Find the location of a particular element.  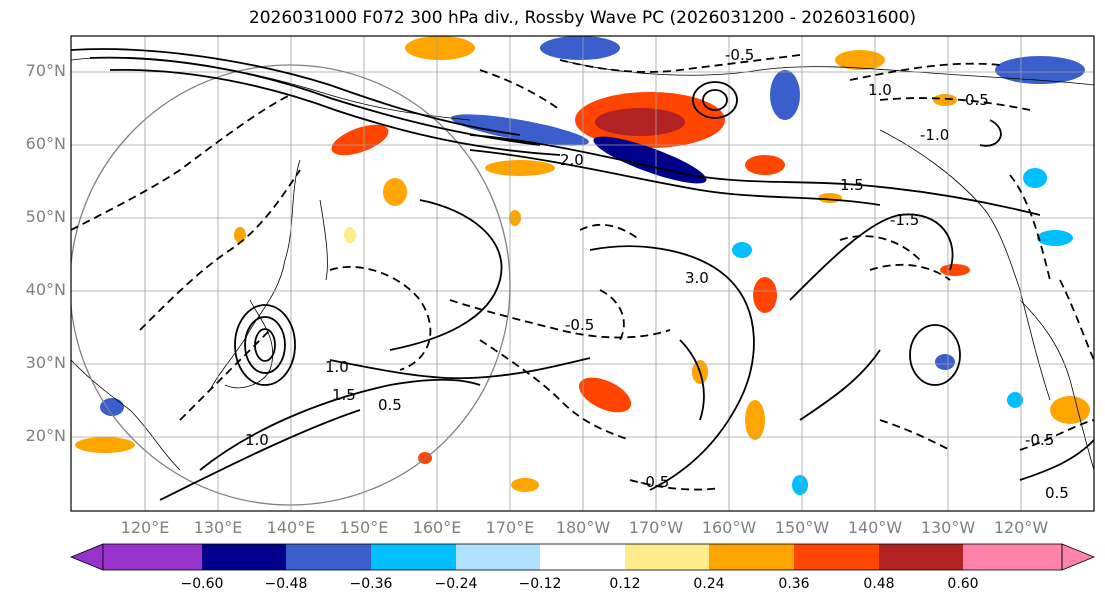

lon-label-130e: 130°E is located at coordinates (218, 527).